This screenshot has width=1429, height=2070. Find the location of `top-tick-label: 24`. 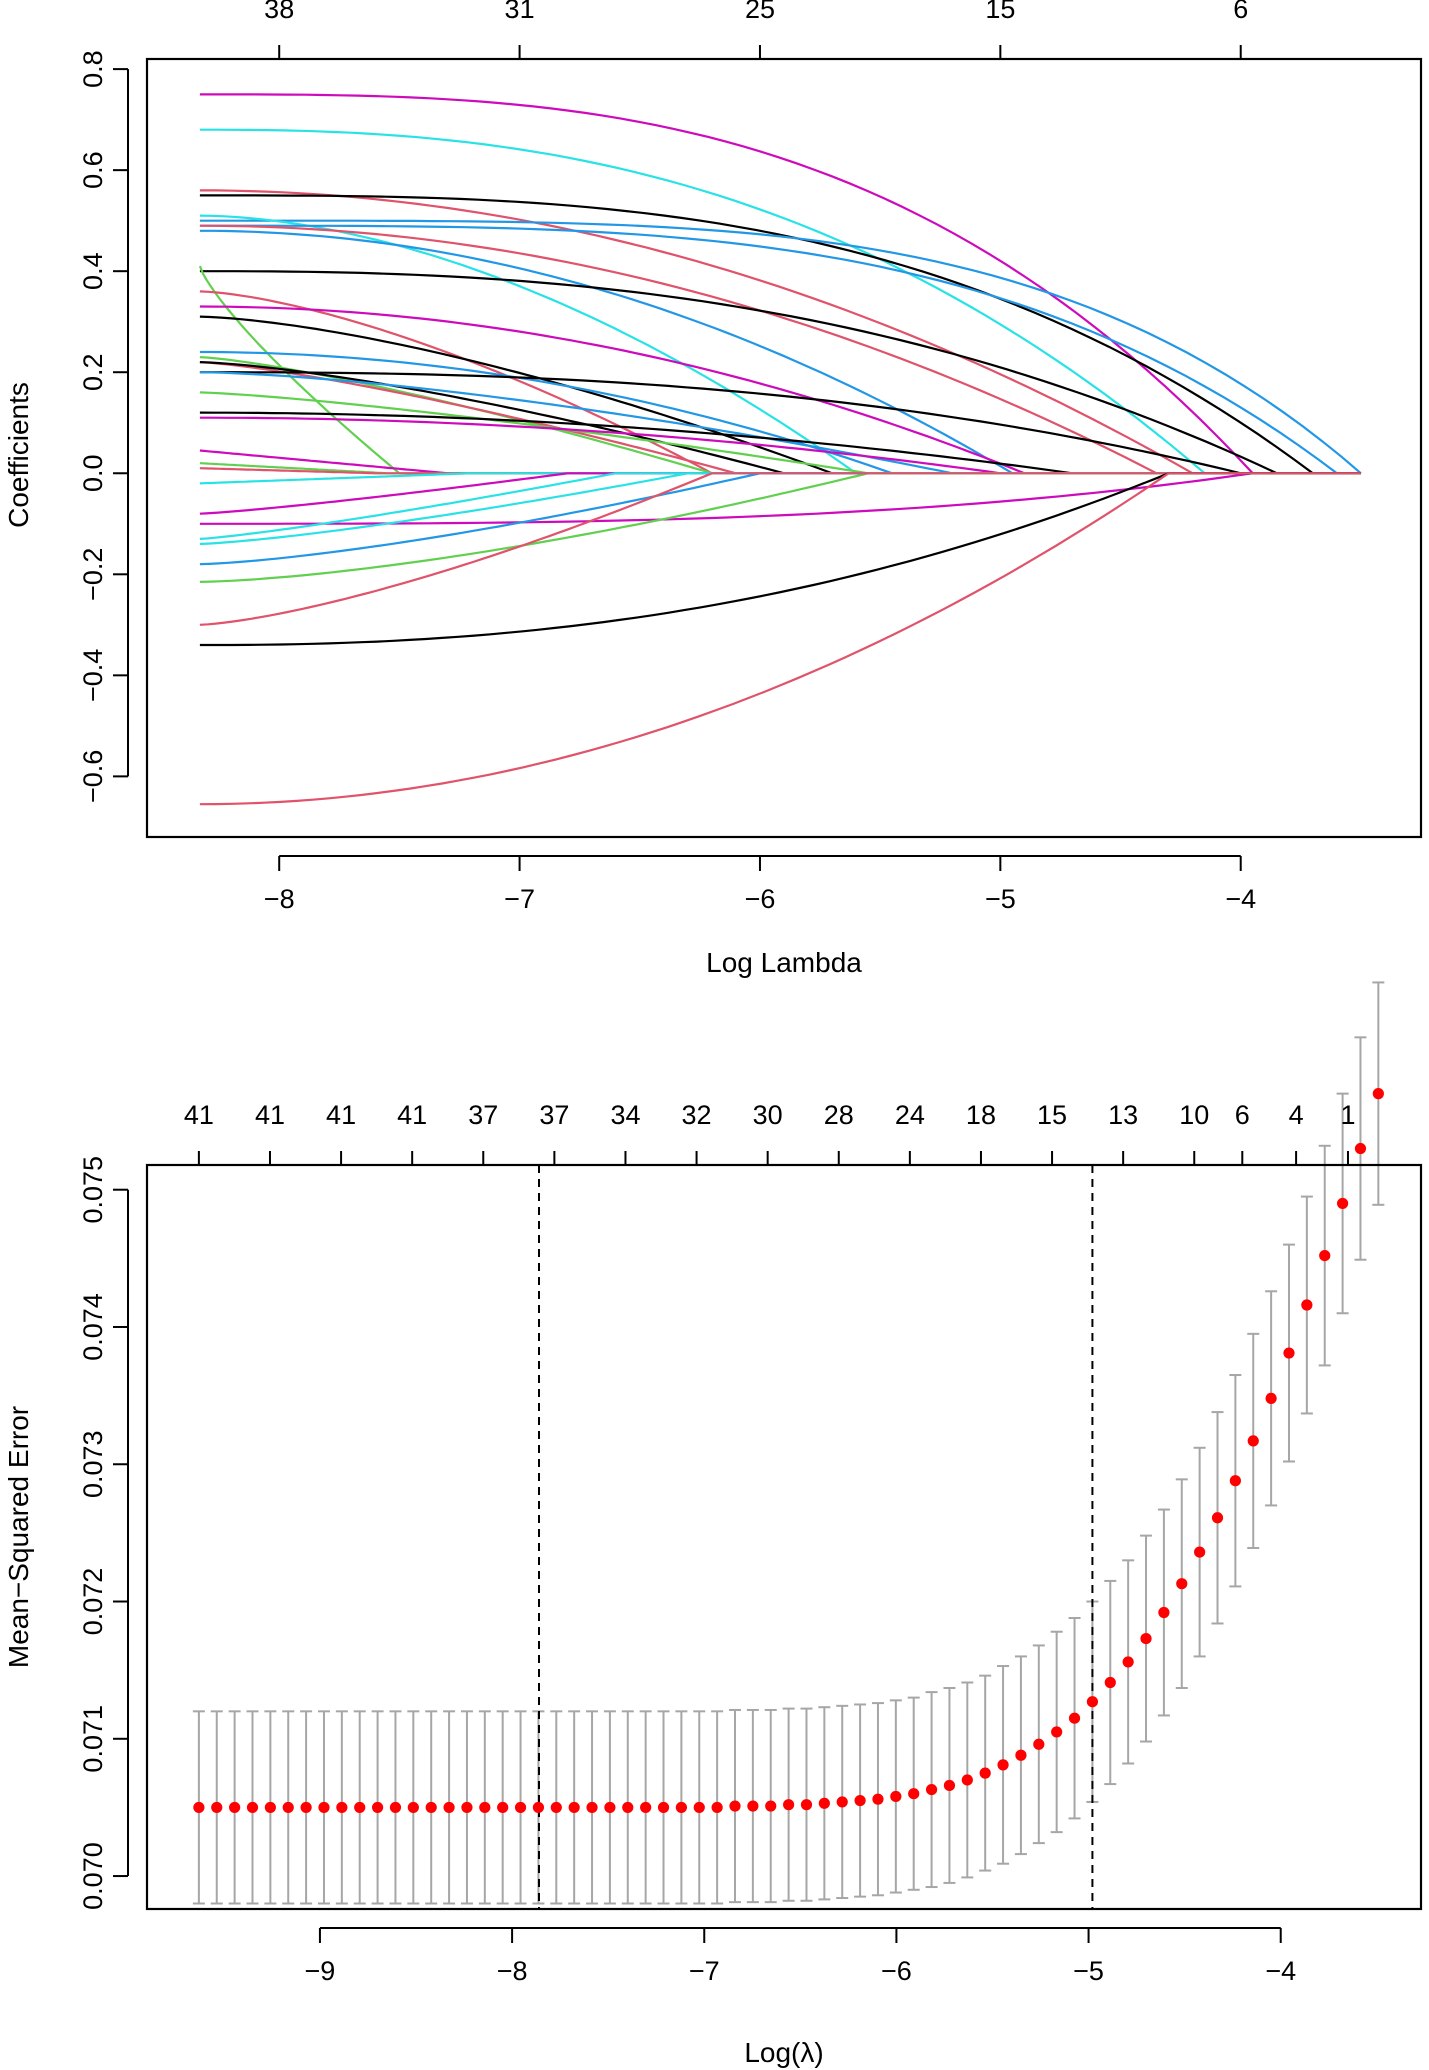

top-tick-label: 24 is located at coordinates (910, 1115).